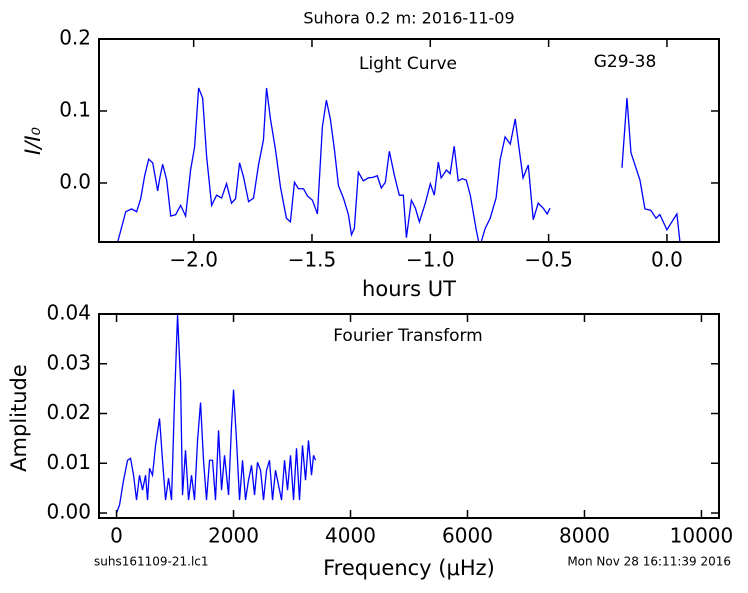  Describe the element at coordinates (430, 260) in the screenshot. I see `x-tick-label: −1.0` at that location.